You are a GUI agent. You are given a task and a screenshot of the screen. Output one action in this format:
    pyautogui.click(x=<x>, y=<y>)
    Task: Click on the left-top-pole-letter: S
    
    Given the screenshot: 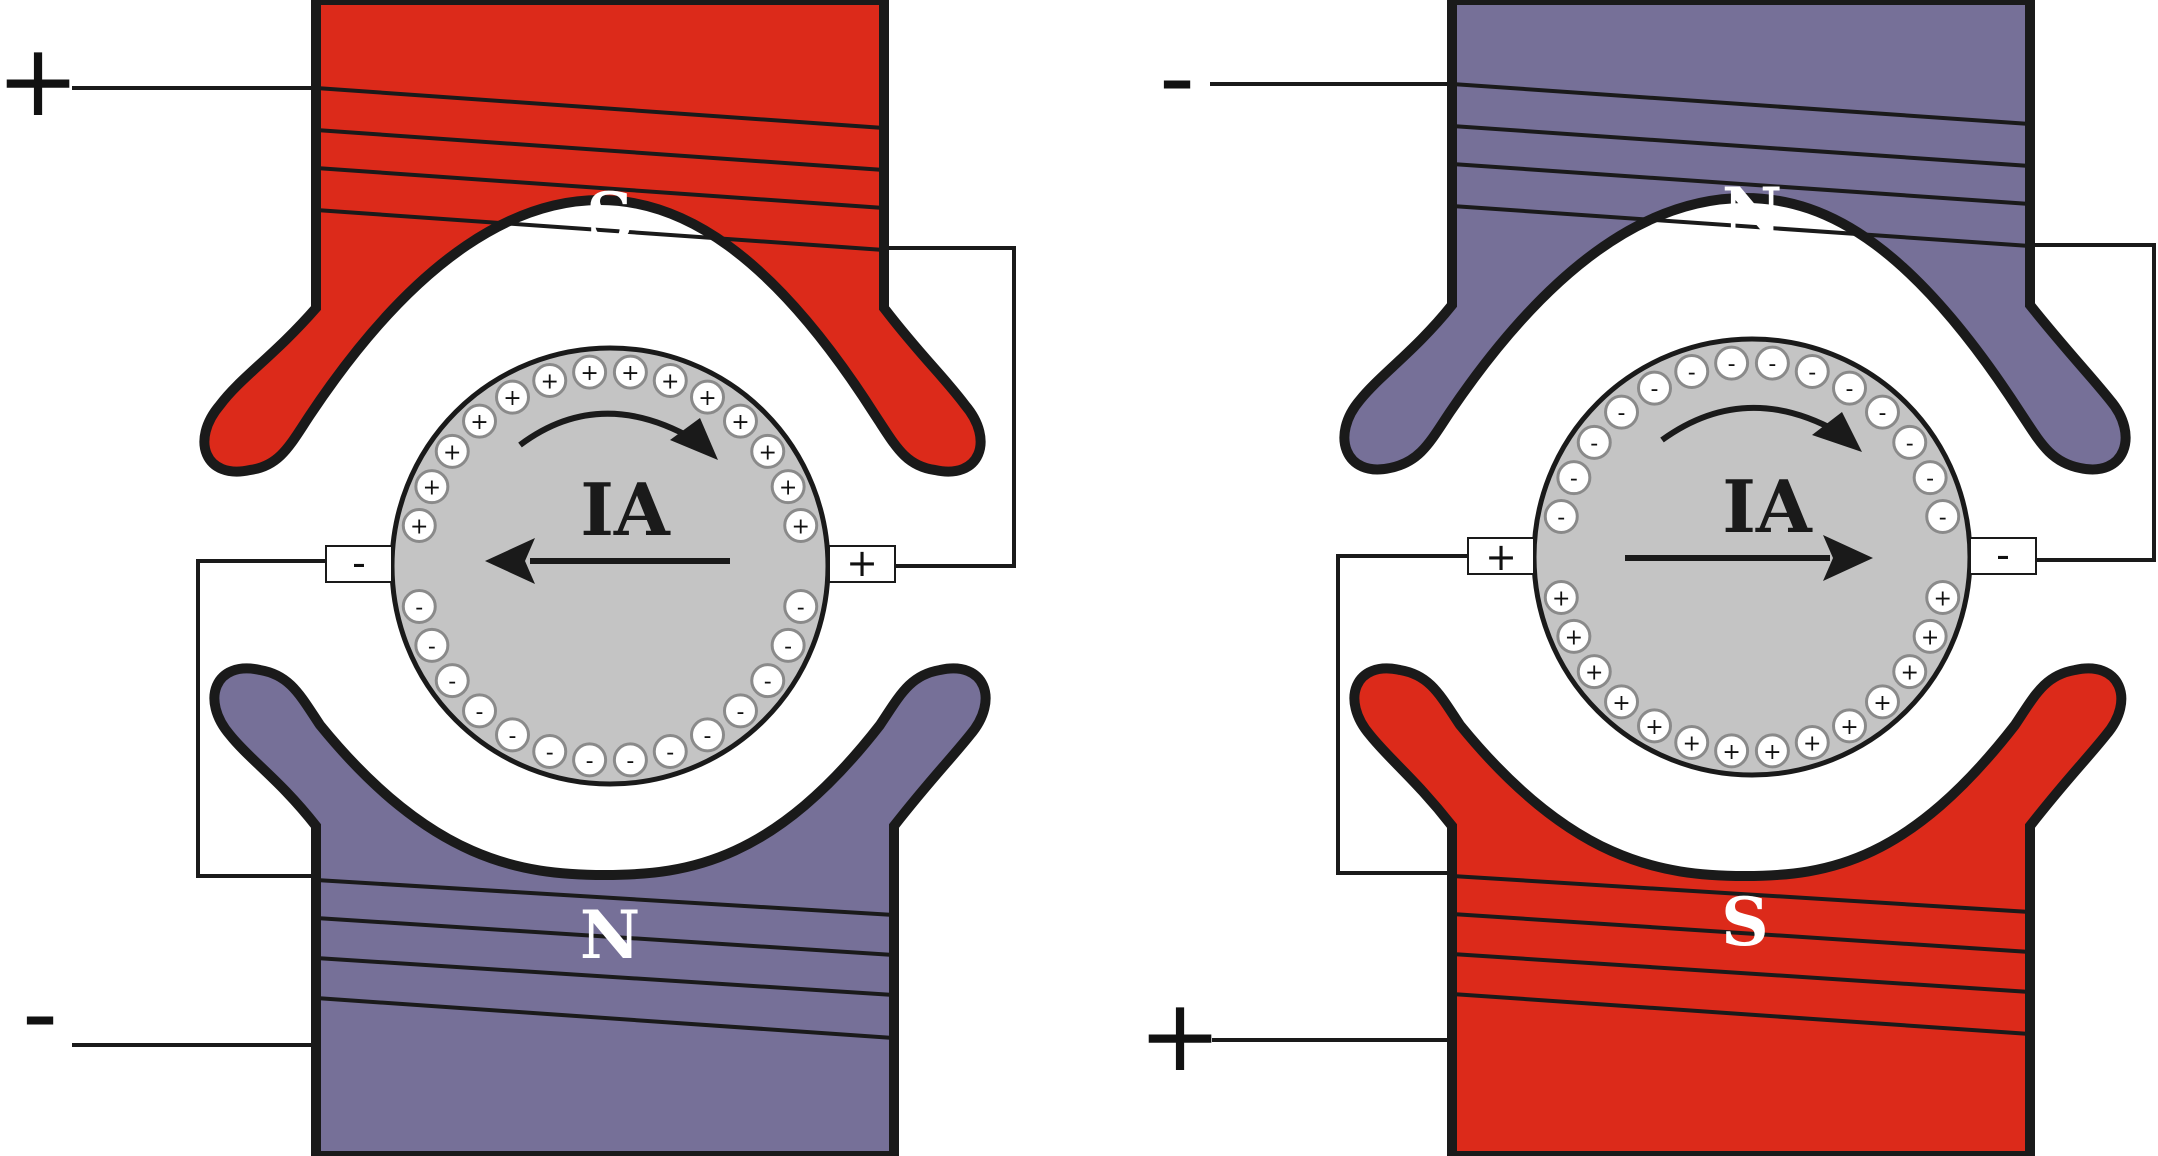 What is the action you would take?
    pyautogui.click(x=610, y=217)
    